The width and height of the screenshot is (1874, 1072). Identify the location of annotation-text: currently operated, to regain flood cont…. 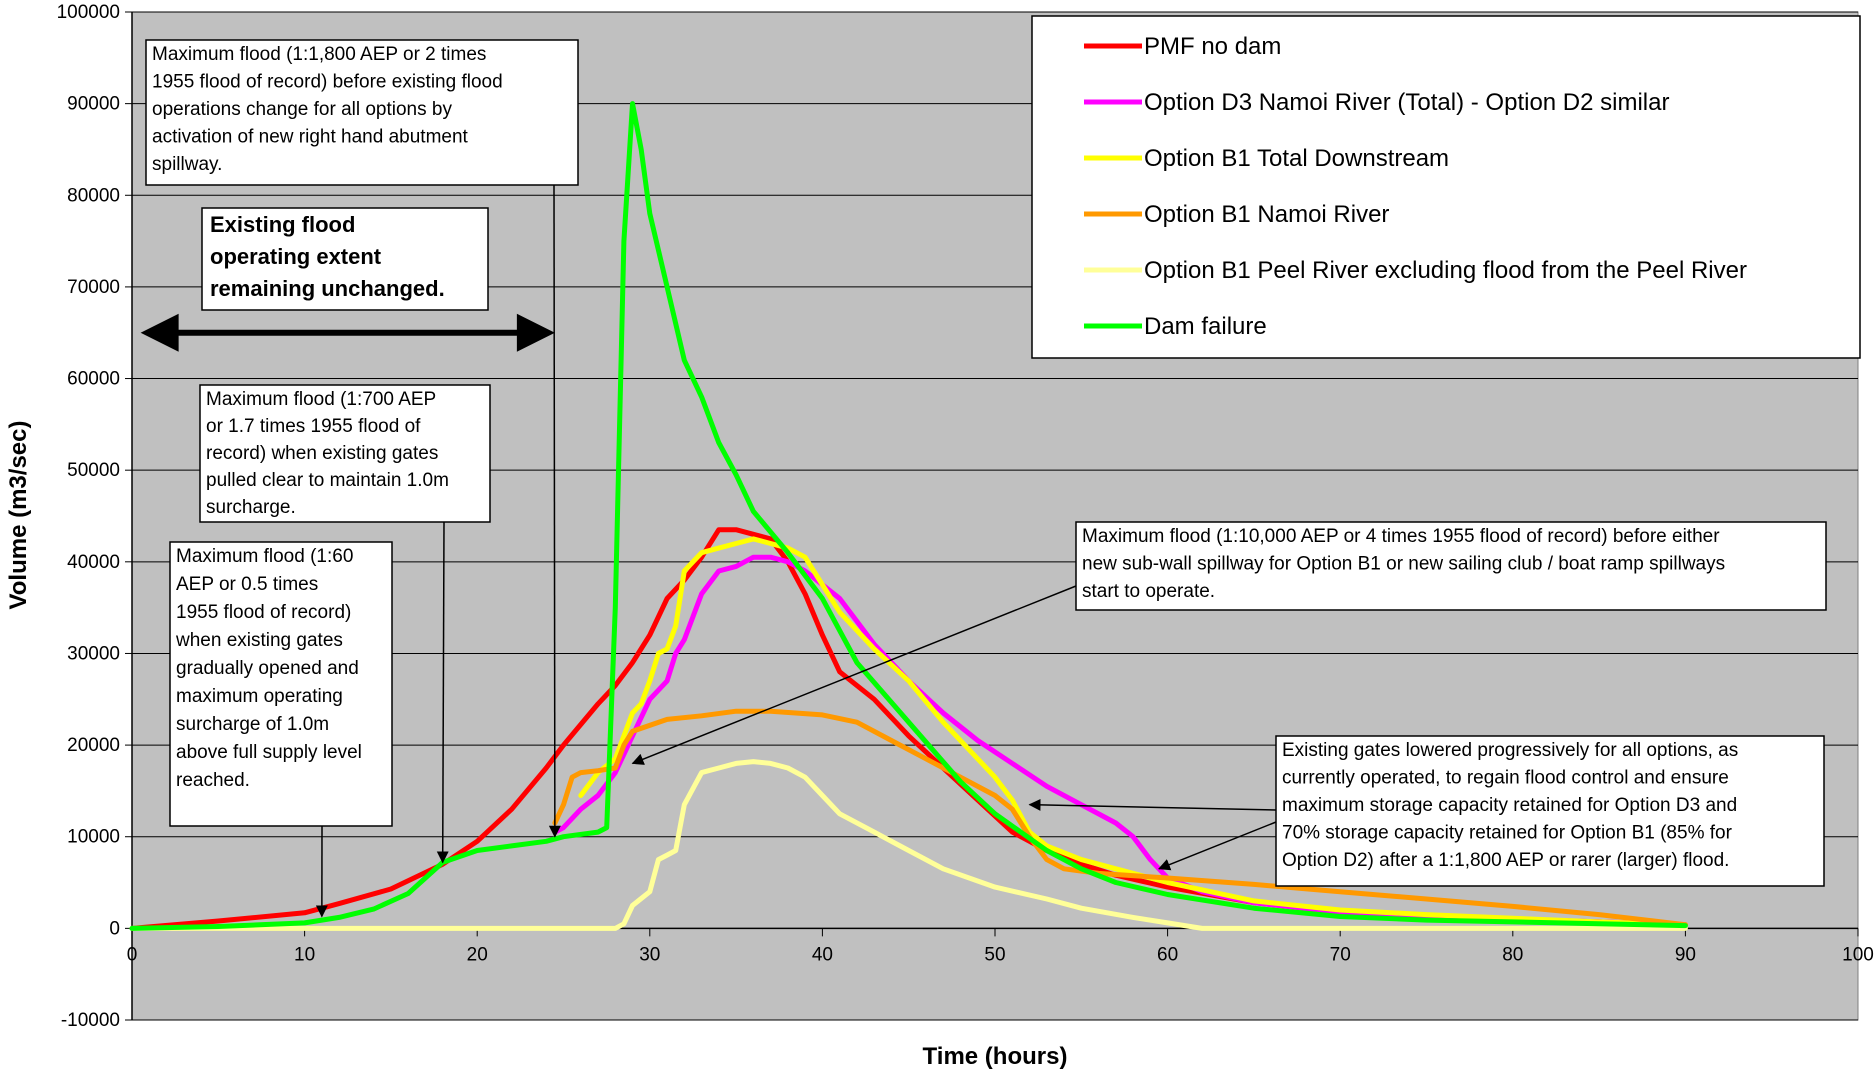
(1505, 778).